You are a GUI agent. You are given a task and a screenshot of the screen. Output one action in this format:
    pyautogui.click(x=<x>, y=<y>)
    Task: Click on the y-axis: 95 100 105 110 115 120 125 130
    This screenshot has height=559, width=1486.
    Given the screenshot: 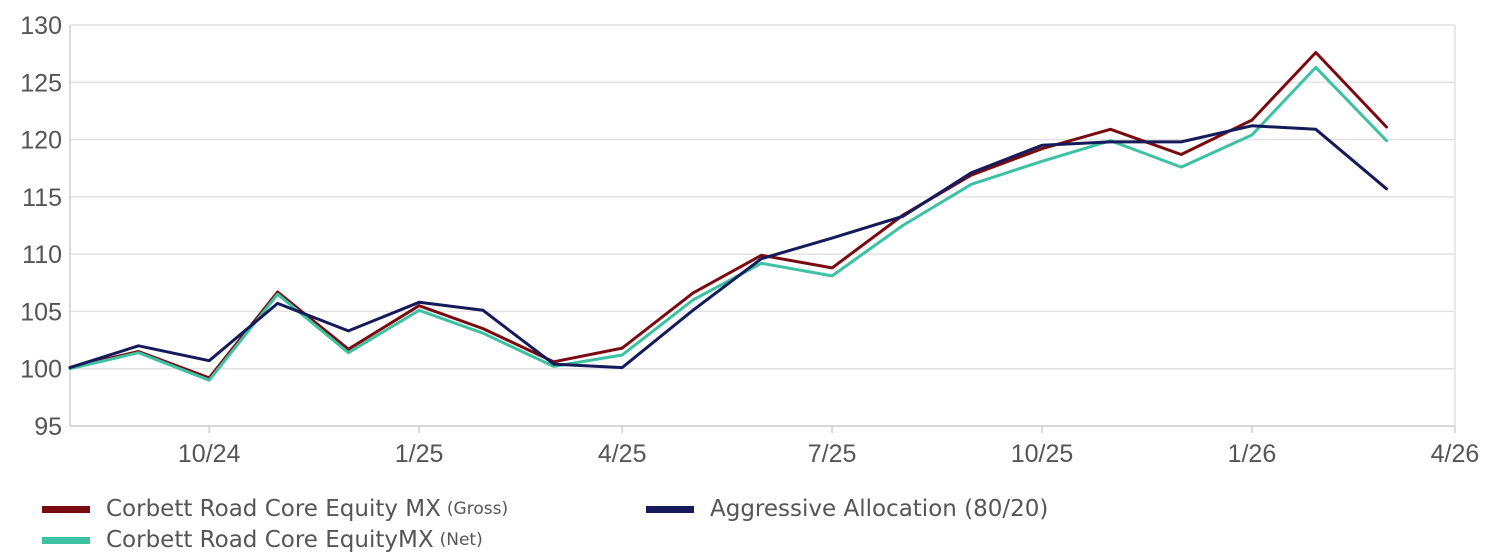 What is the action you would take?
    pyautogui.click(x=45, y=226)
    